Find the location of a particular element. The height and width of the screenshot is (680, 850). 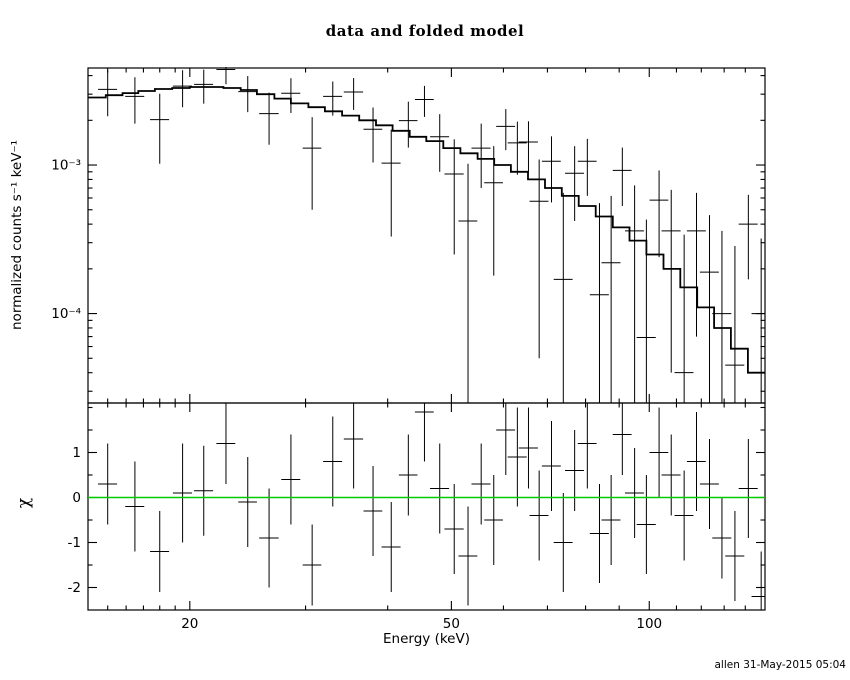

y-tick-label: -2 is located at coordinates (74, 588).